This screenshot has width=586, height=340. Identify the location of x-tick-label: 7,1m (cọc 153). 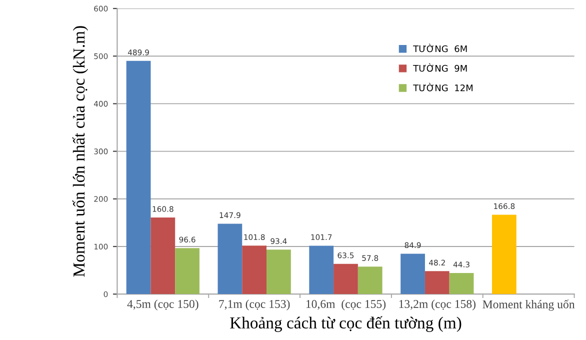
(254, 305).